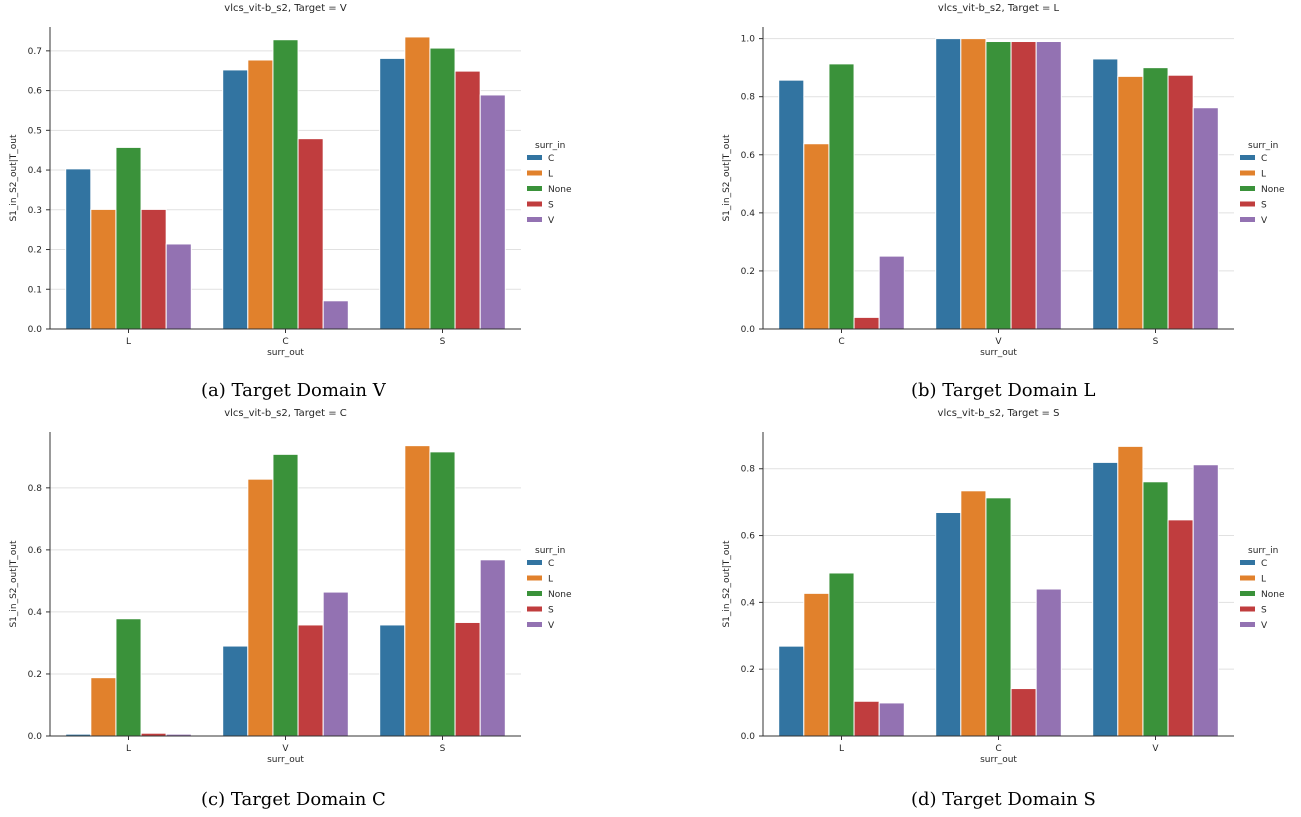 The image size is (1301, 817). Describe the element at coordinates (1003, 799) in the screenshot. I see `caption-target-s: (d) Target Domain S` at that location.